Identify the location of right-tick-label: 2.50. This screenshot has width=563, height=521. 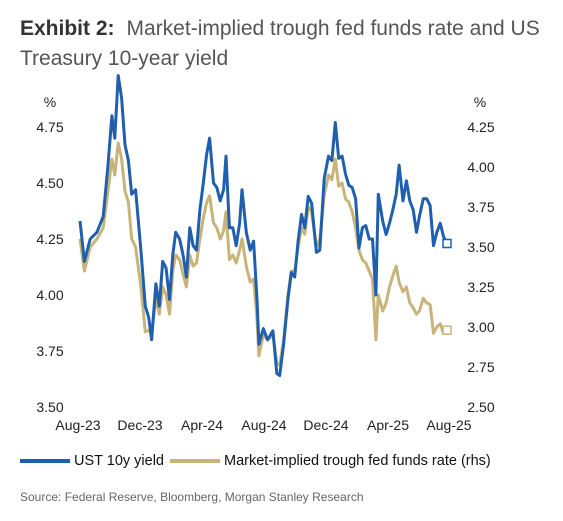
(480, 407).